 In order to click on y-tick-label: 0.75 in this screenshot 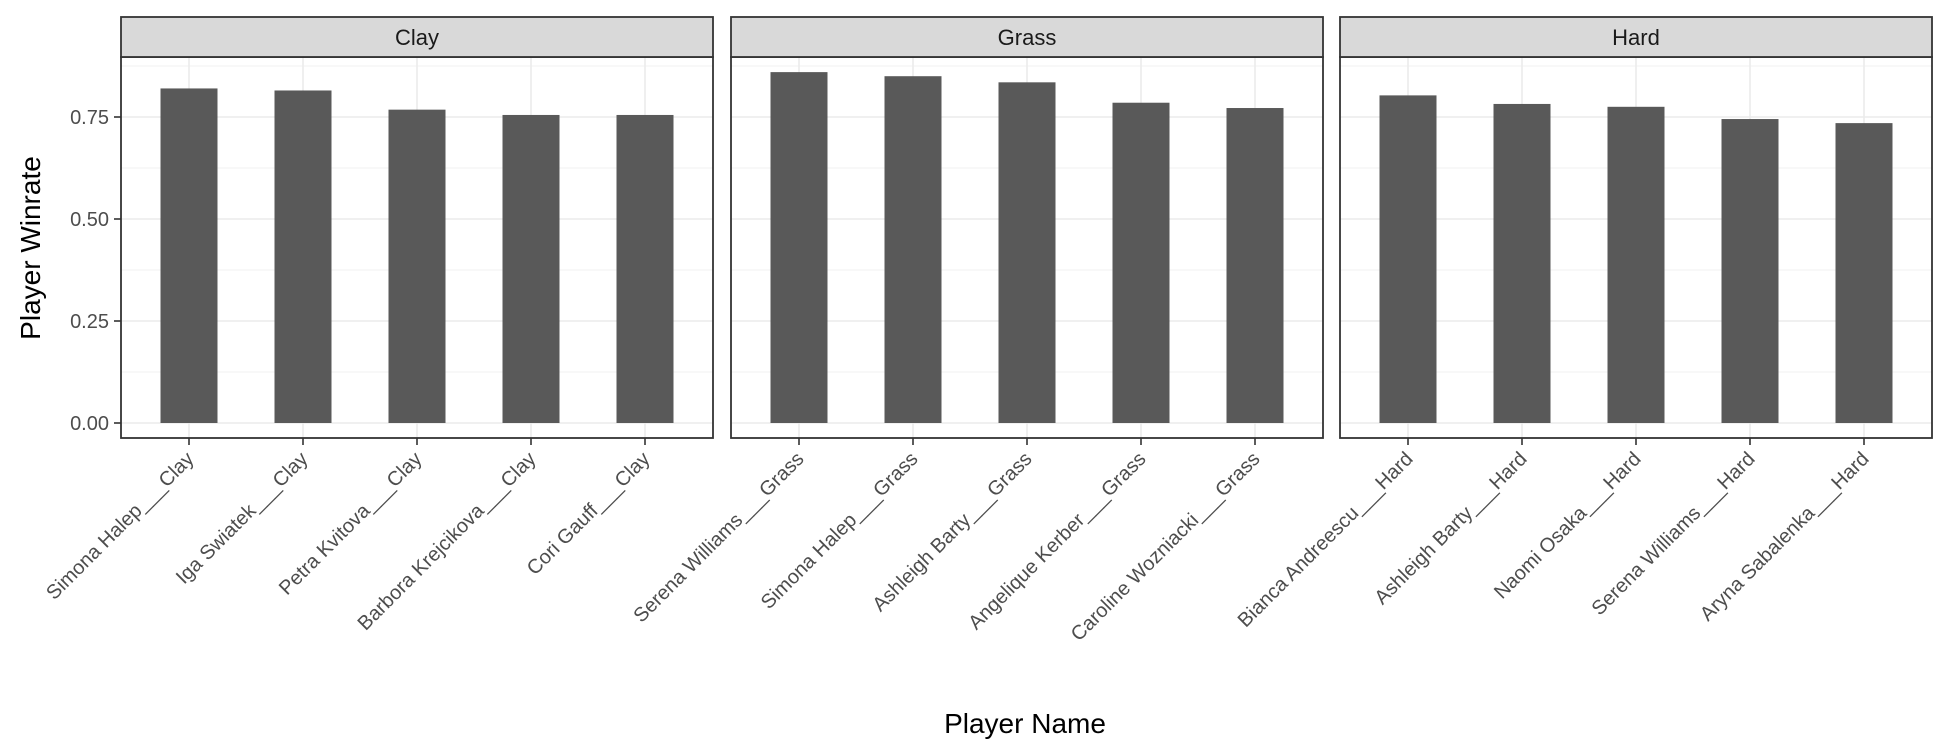, I will do `click(89, 118)`.